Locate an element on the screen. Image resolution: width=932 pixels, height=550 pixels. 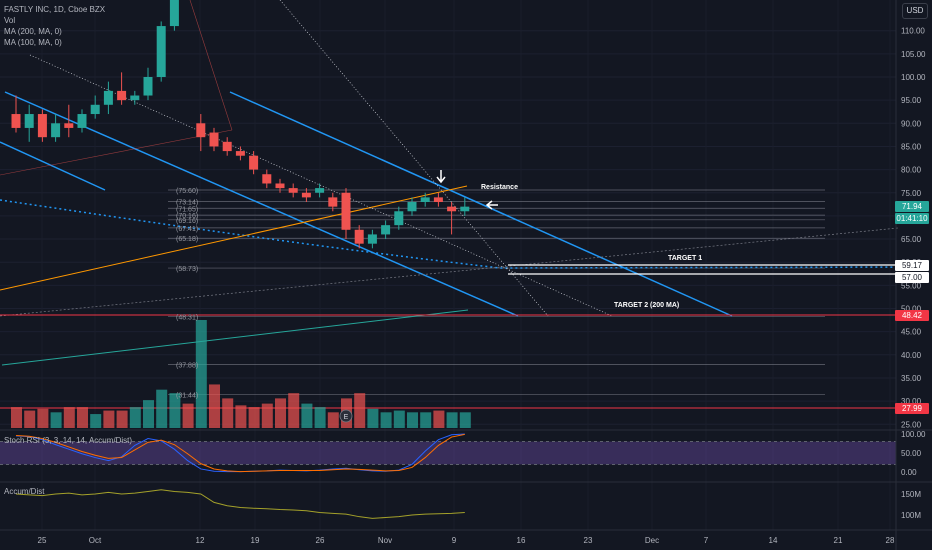
price-axis-label: 35.00 is located at coordinates (911, 378).